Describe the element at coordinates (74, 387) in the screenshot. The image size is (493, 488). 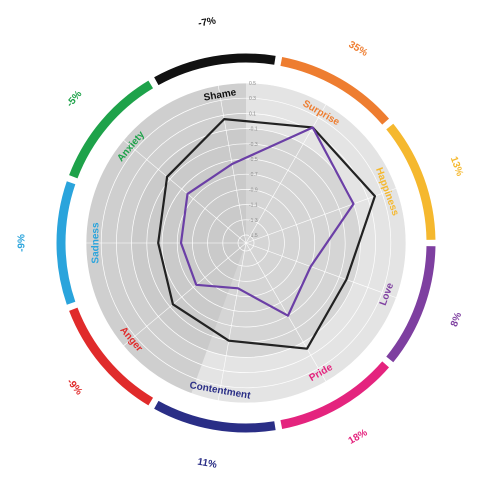
I see `percent-label-anger: -9%` at that location.